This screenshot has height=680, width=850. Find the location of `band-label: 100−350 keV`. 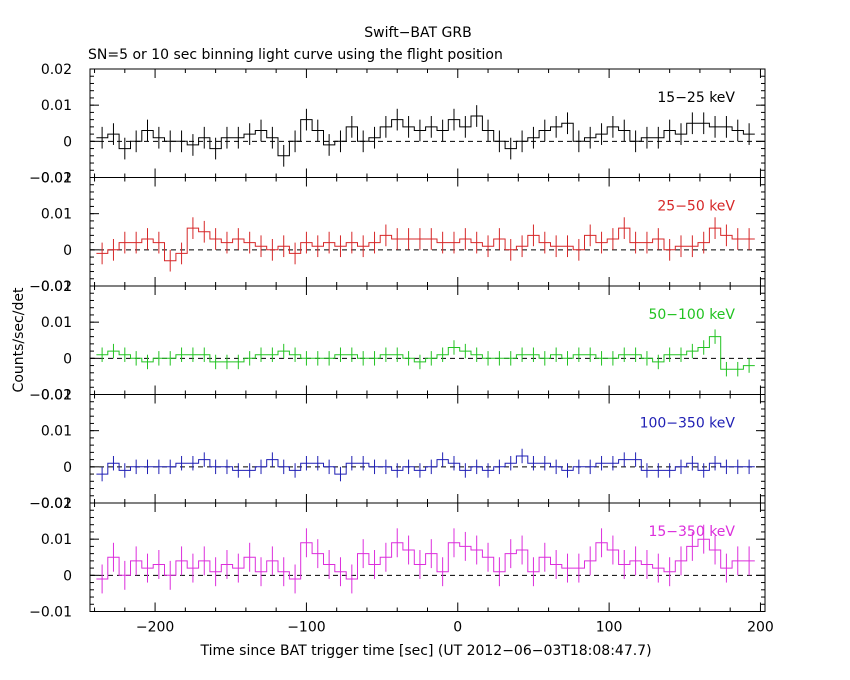

band-label: 100−350 keV is located at coordinates (688, 424).